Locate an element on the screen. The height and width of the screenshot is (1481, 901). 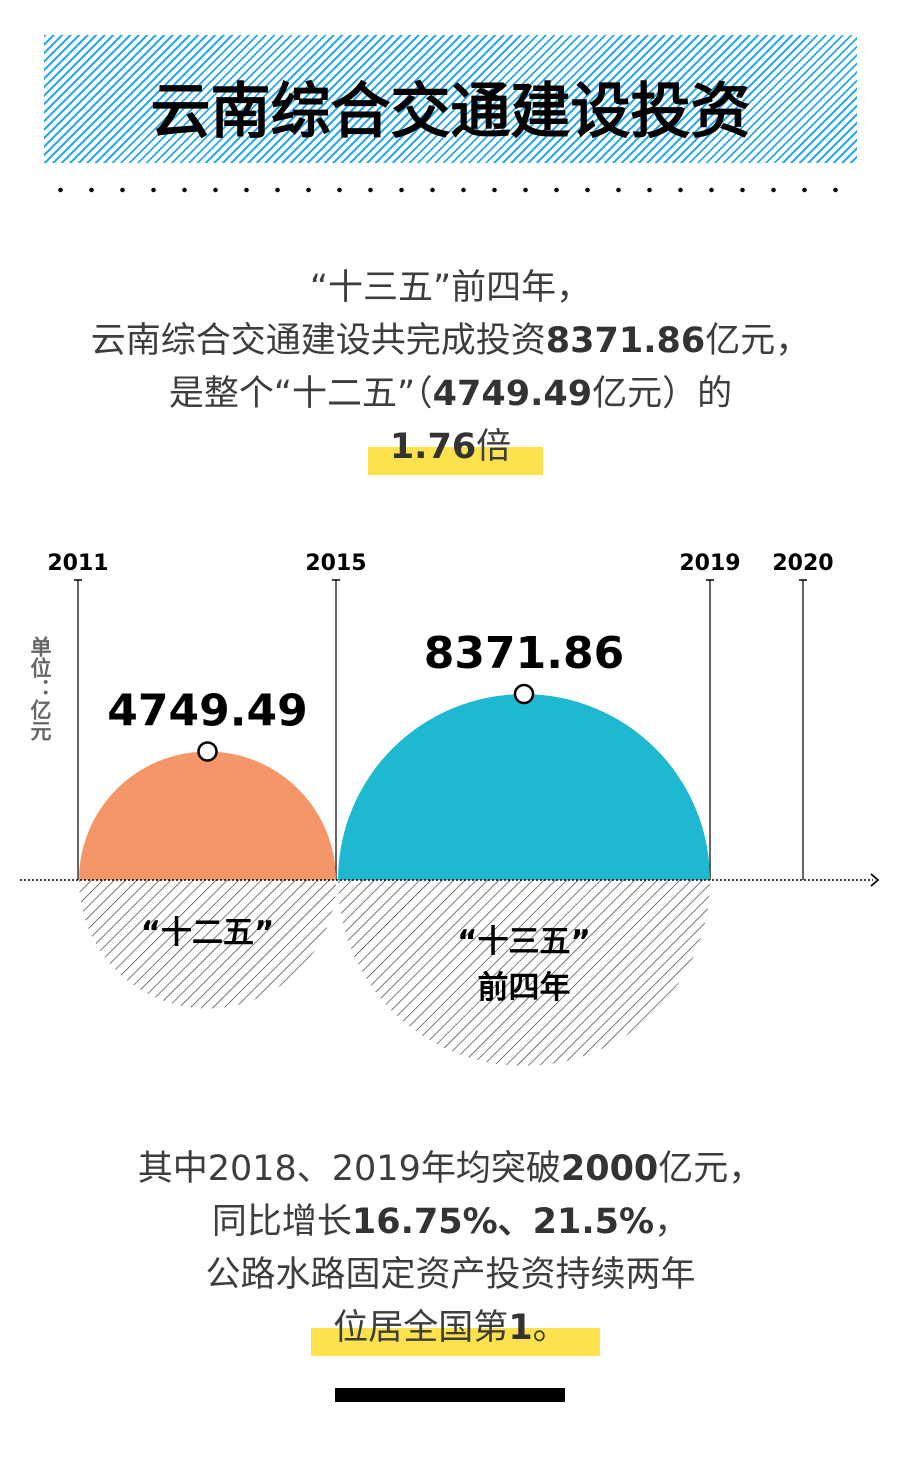
total-value: 8371.86 is located at coordinates (625, 341).